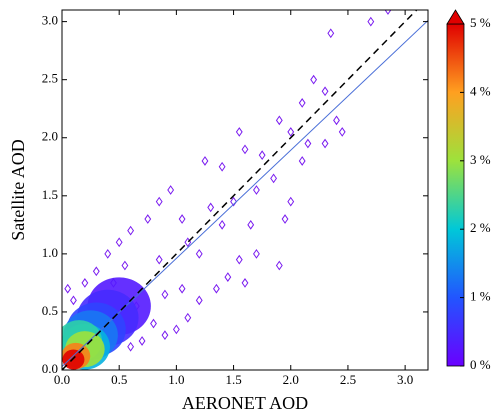 This screenshot has height=418, width=502. I want to click on y-tick-label: 3.0, so click(50, 20).